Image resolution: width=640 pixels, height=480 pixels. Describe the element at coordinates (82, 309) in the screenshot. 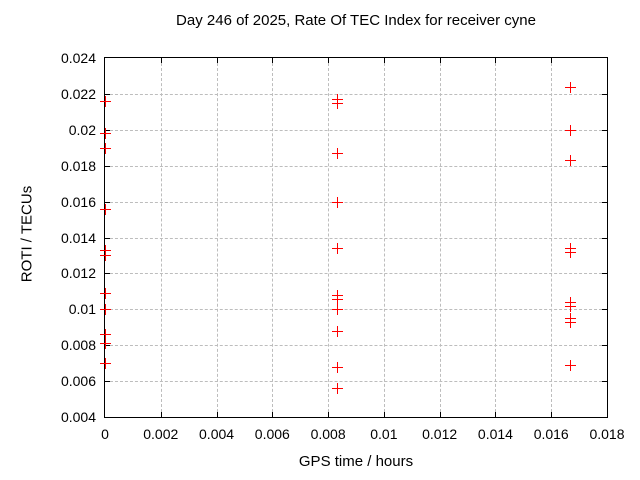

I see `y-tick-label: 0.01` at that location.